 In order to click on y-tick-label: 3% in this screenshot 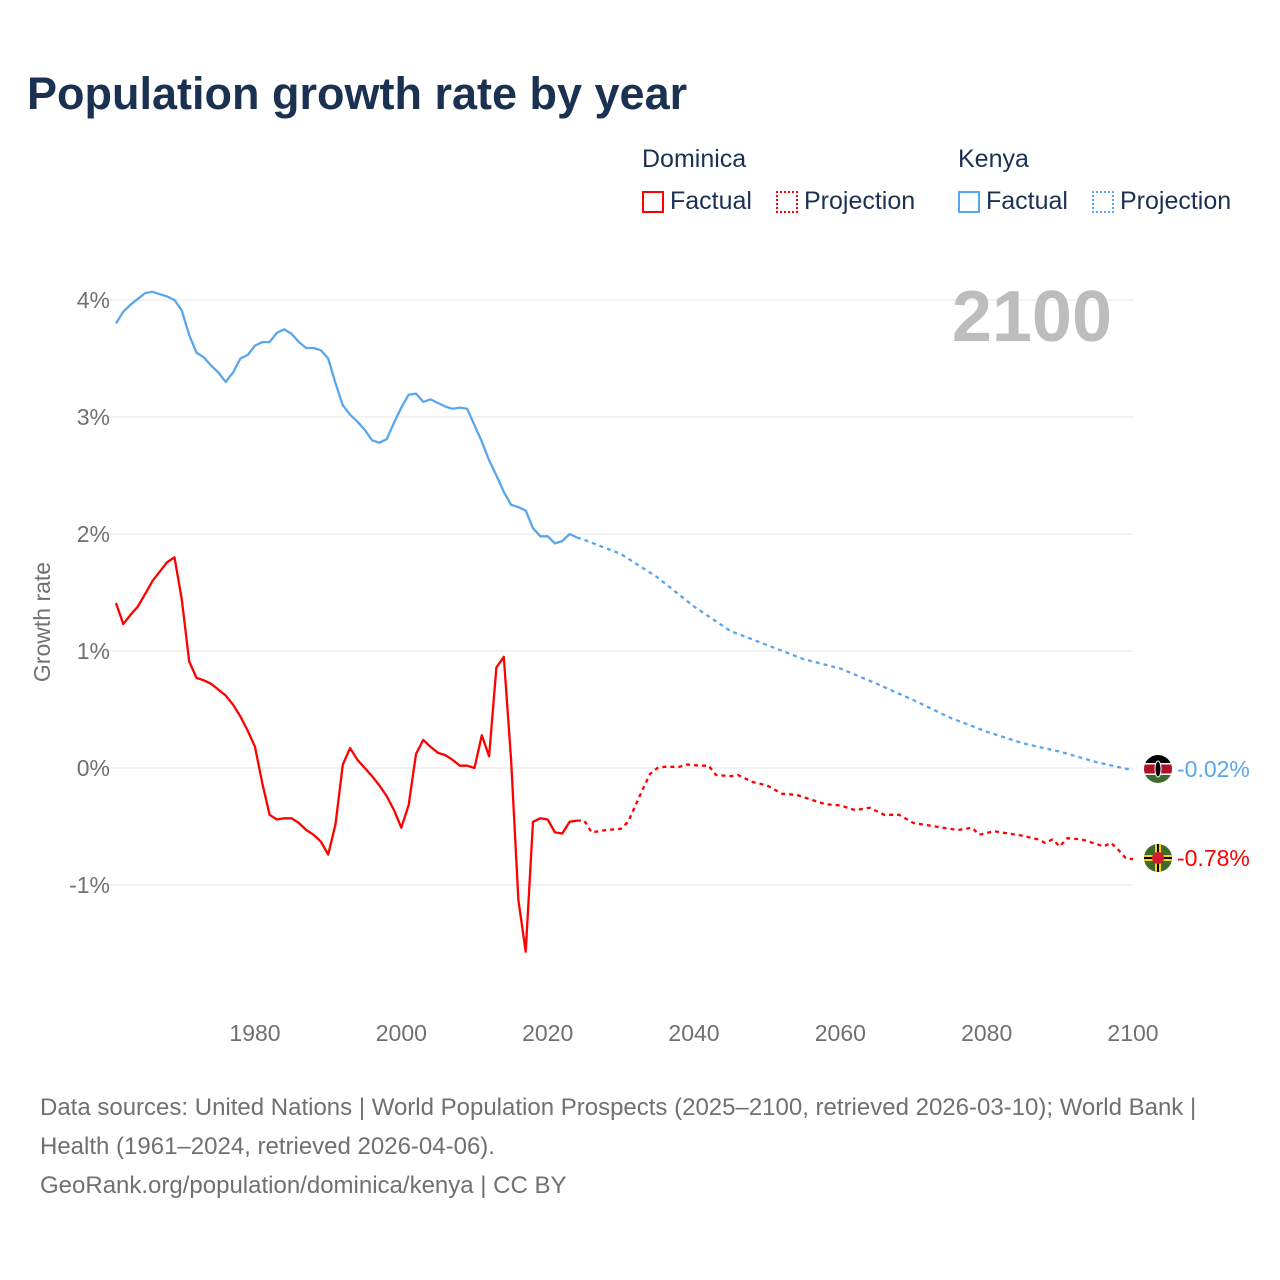, I will do `click(93, 417)`.